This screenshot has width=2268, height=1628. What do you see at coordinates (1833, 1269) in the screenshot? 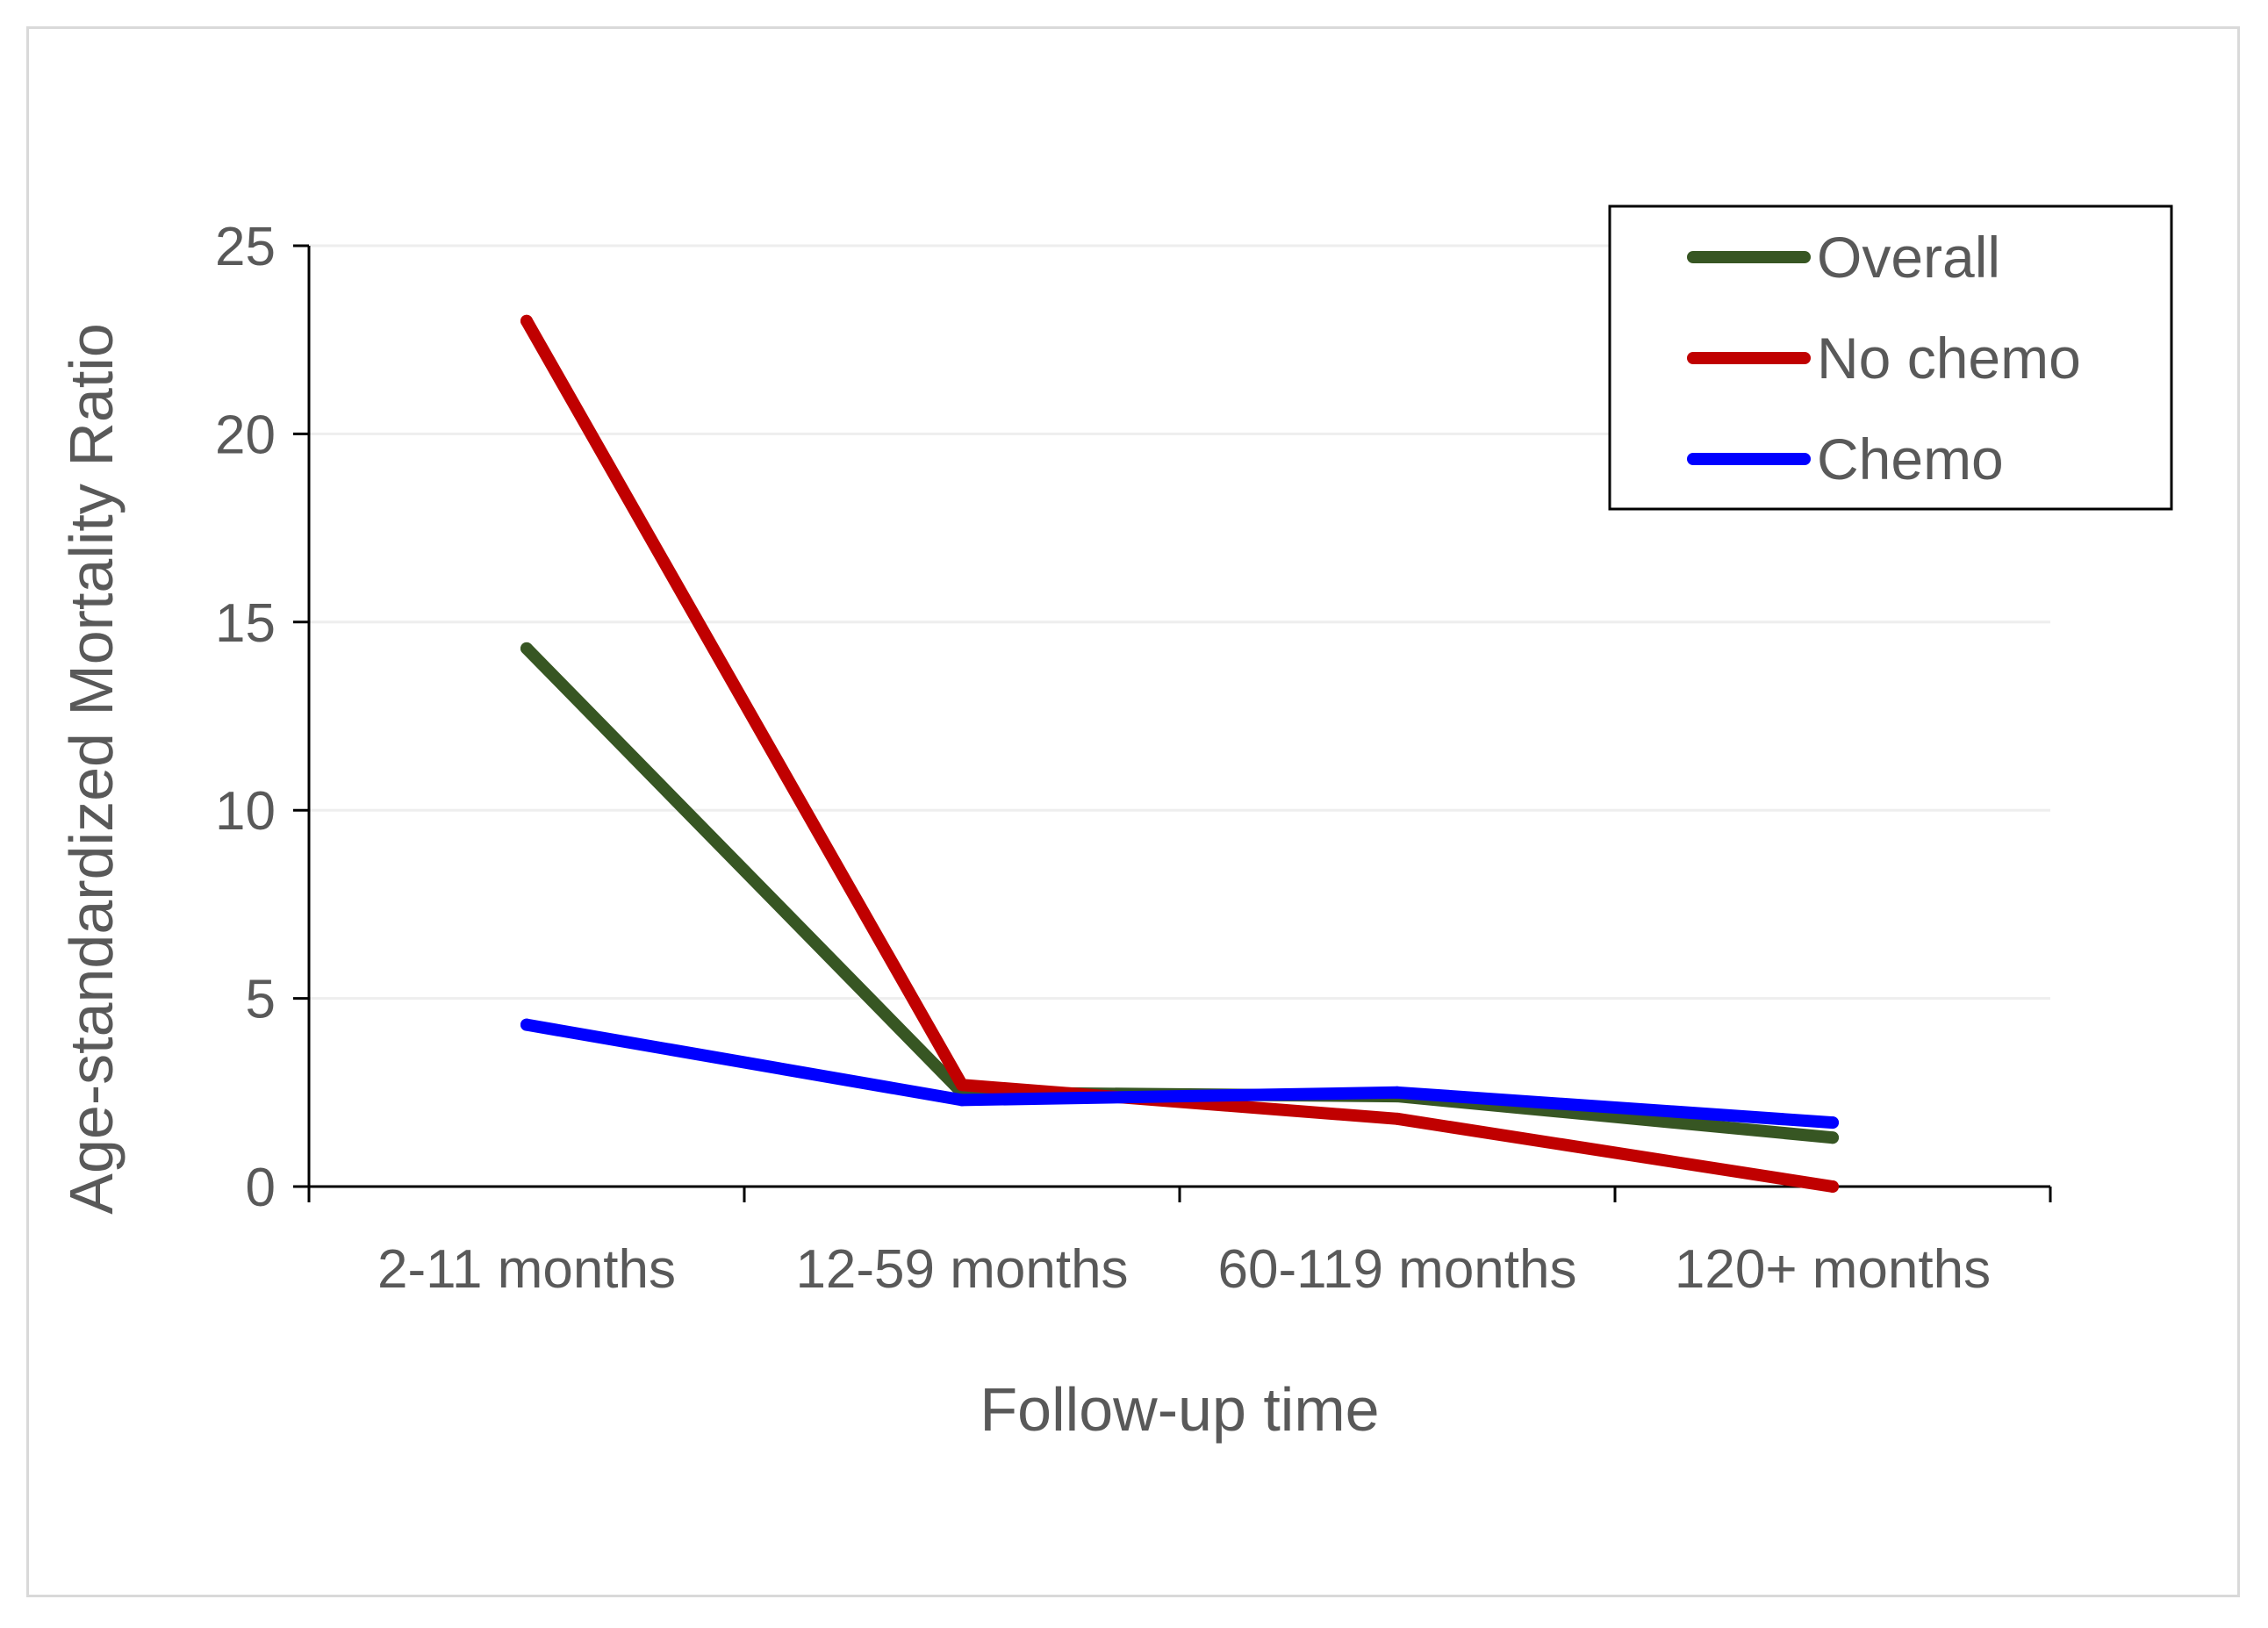
I see `x-tick-label-3: 120+ months` at bounding box center [1833, 1269].